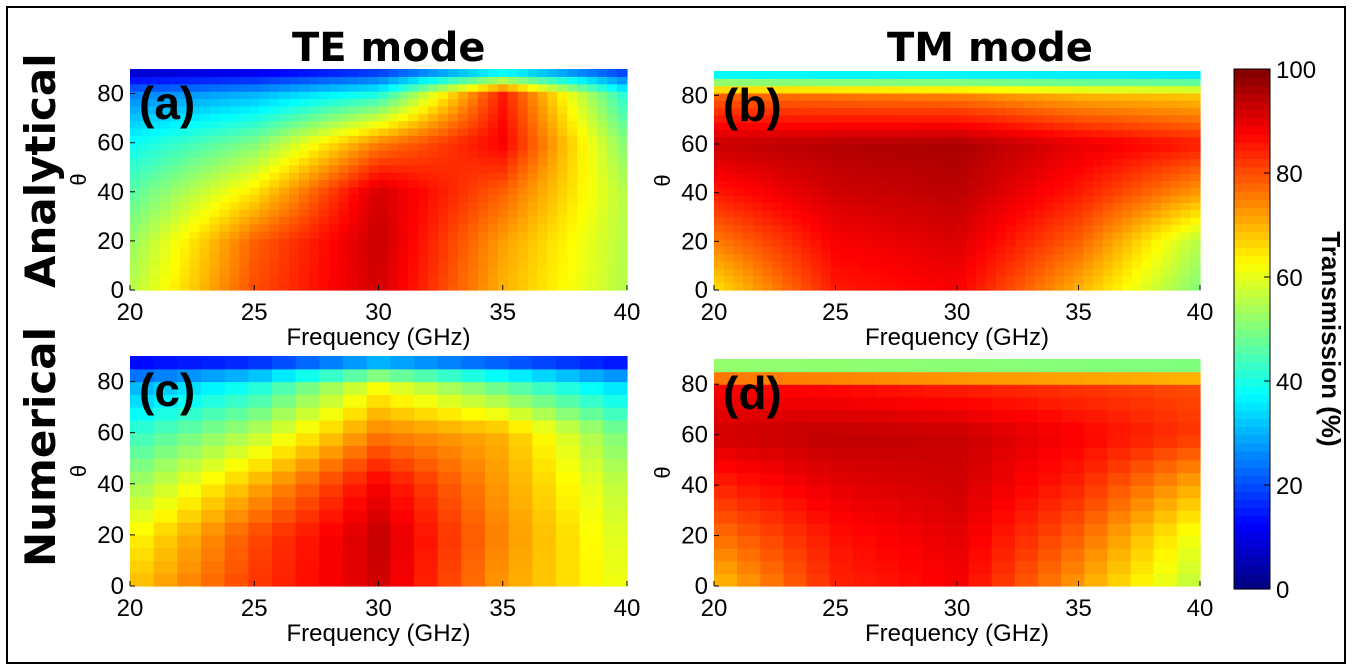 The image size is (1354, 672). What do you see at coordinates (835, 312) in the screenshot?
I see `x-tick-label: 25` at bounding box center [835, 312].